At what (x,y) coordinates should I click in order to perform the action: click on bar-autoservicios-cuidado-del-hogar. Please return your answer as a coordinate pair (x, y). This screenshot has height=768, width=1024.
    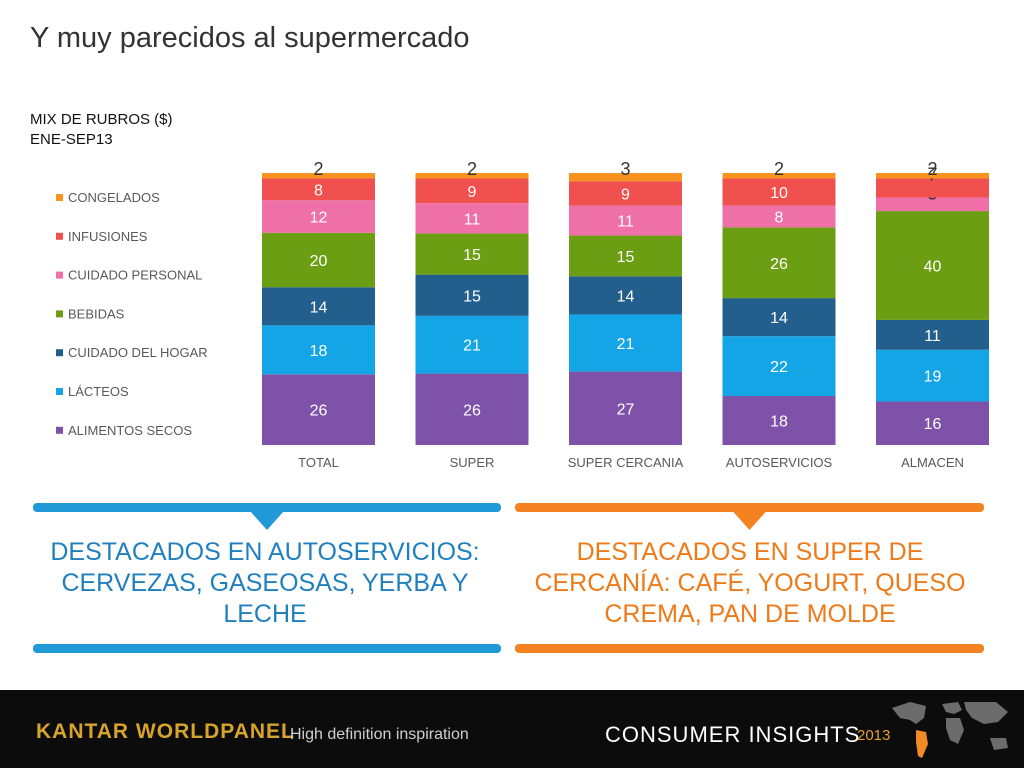
    Looking at the image, I should click on (779, 317).